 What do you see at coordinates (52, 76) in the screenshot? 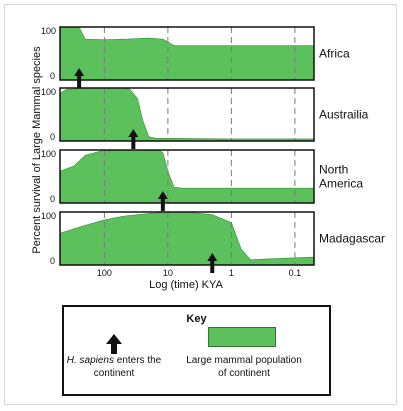
I see `ytick-0-africa: 0` at bounding box center [52, 76].